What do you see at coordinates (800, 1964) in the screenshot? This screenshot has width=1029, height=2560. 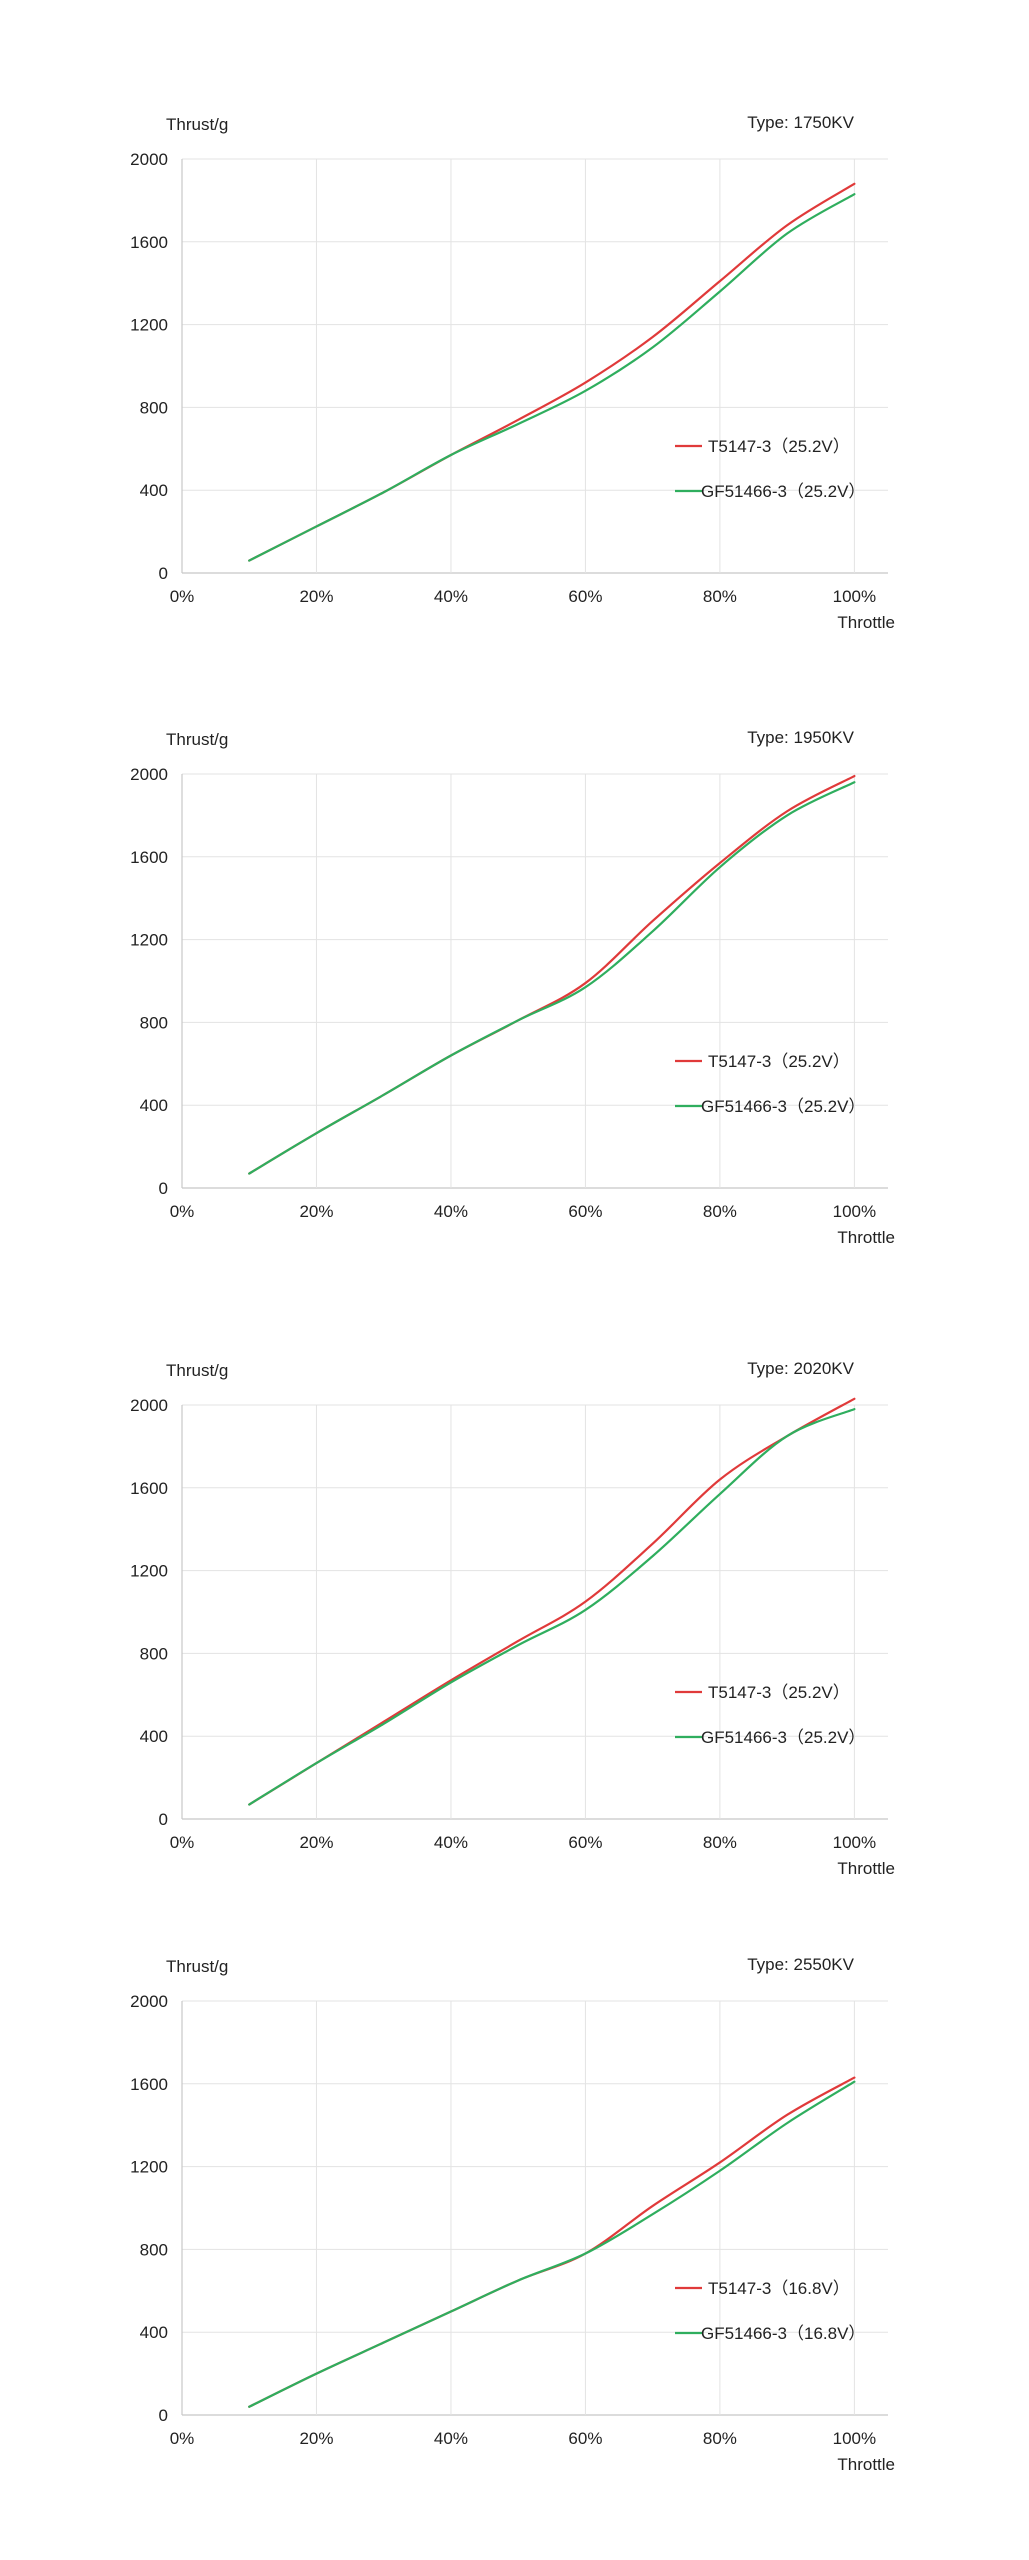 I see `chart-title: Type: 2550KV` at bounding box center [800, 1964].